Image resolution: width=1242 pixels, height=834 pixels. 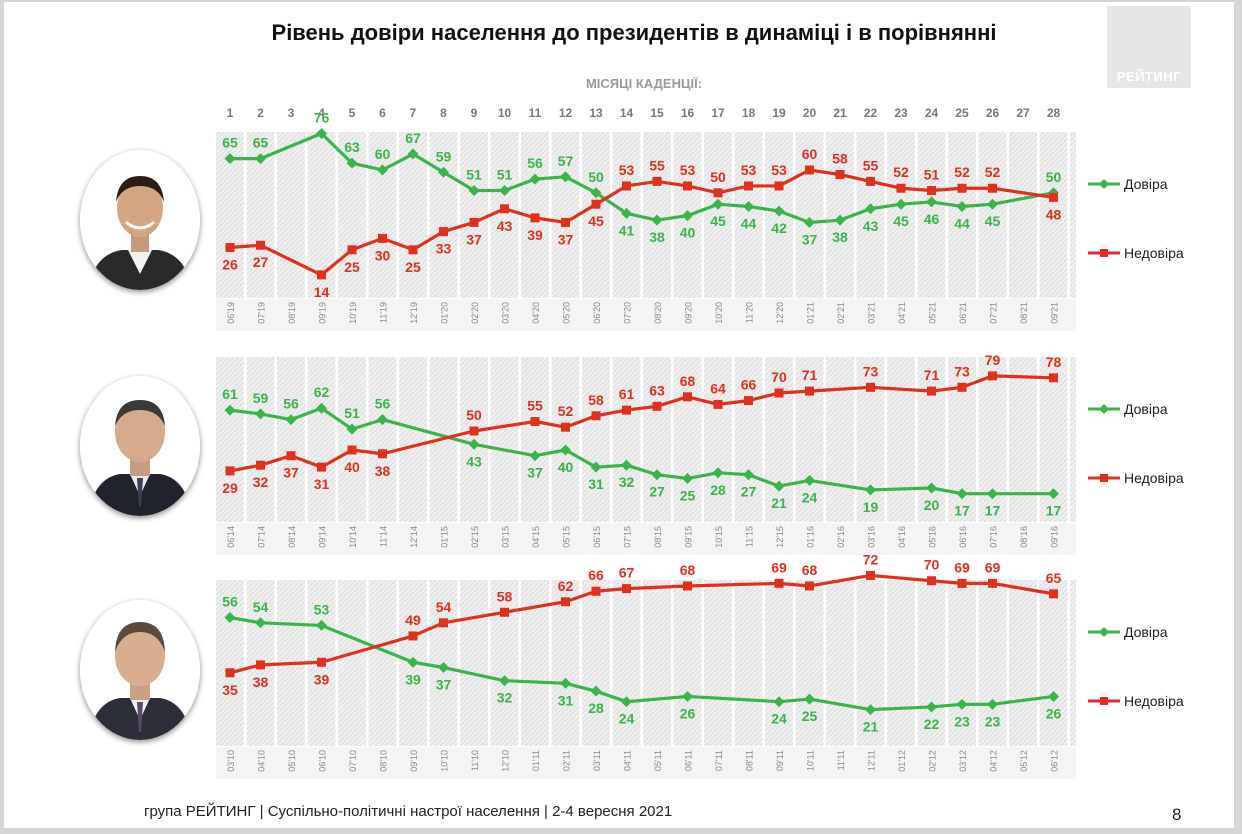 I want to click on x-tick-label: 06'14, so click(x=231, y=537).